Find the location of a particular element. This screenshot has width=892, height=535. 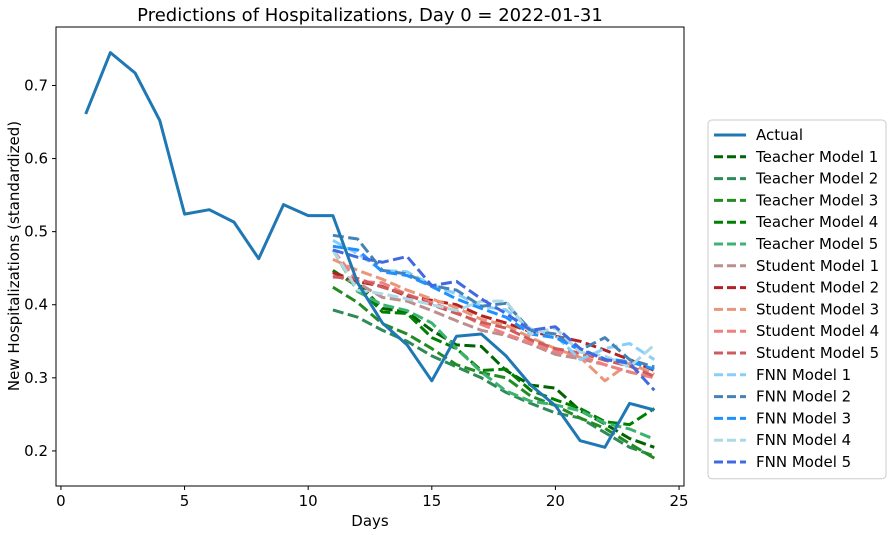

x-axis-label: Days is located at coordinates (370, 521).